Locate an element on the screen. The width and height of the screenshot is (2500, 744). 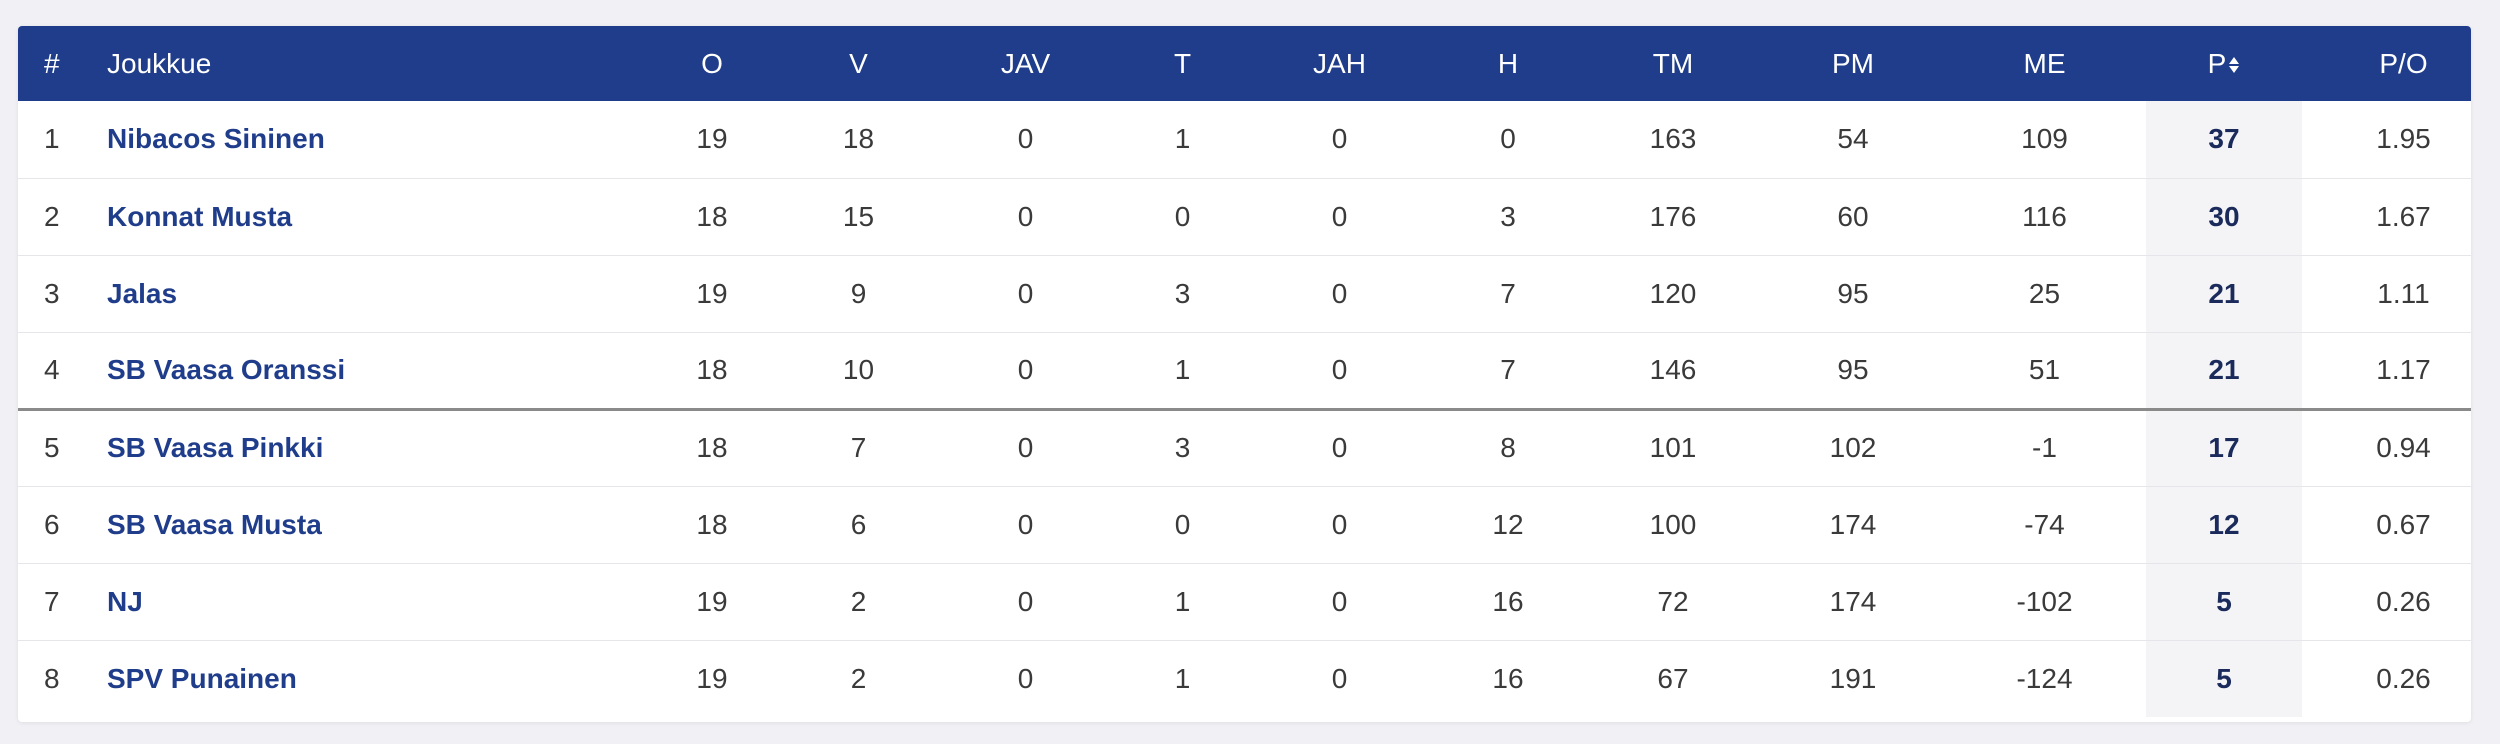
team-link: Konnat Musta is located at coordinates (200, 216).